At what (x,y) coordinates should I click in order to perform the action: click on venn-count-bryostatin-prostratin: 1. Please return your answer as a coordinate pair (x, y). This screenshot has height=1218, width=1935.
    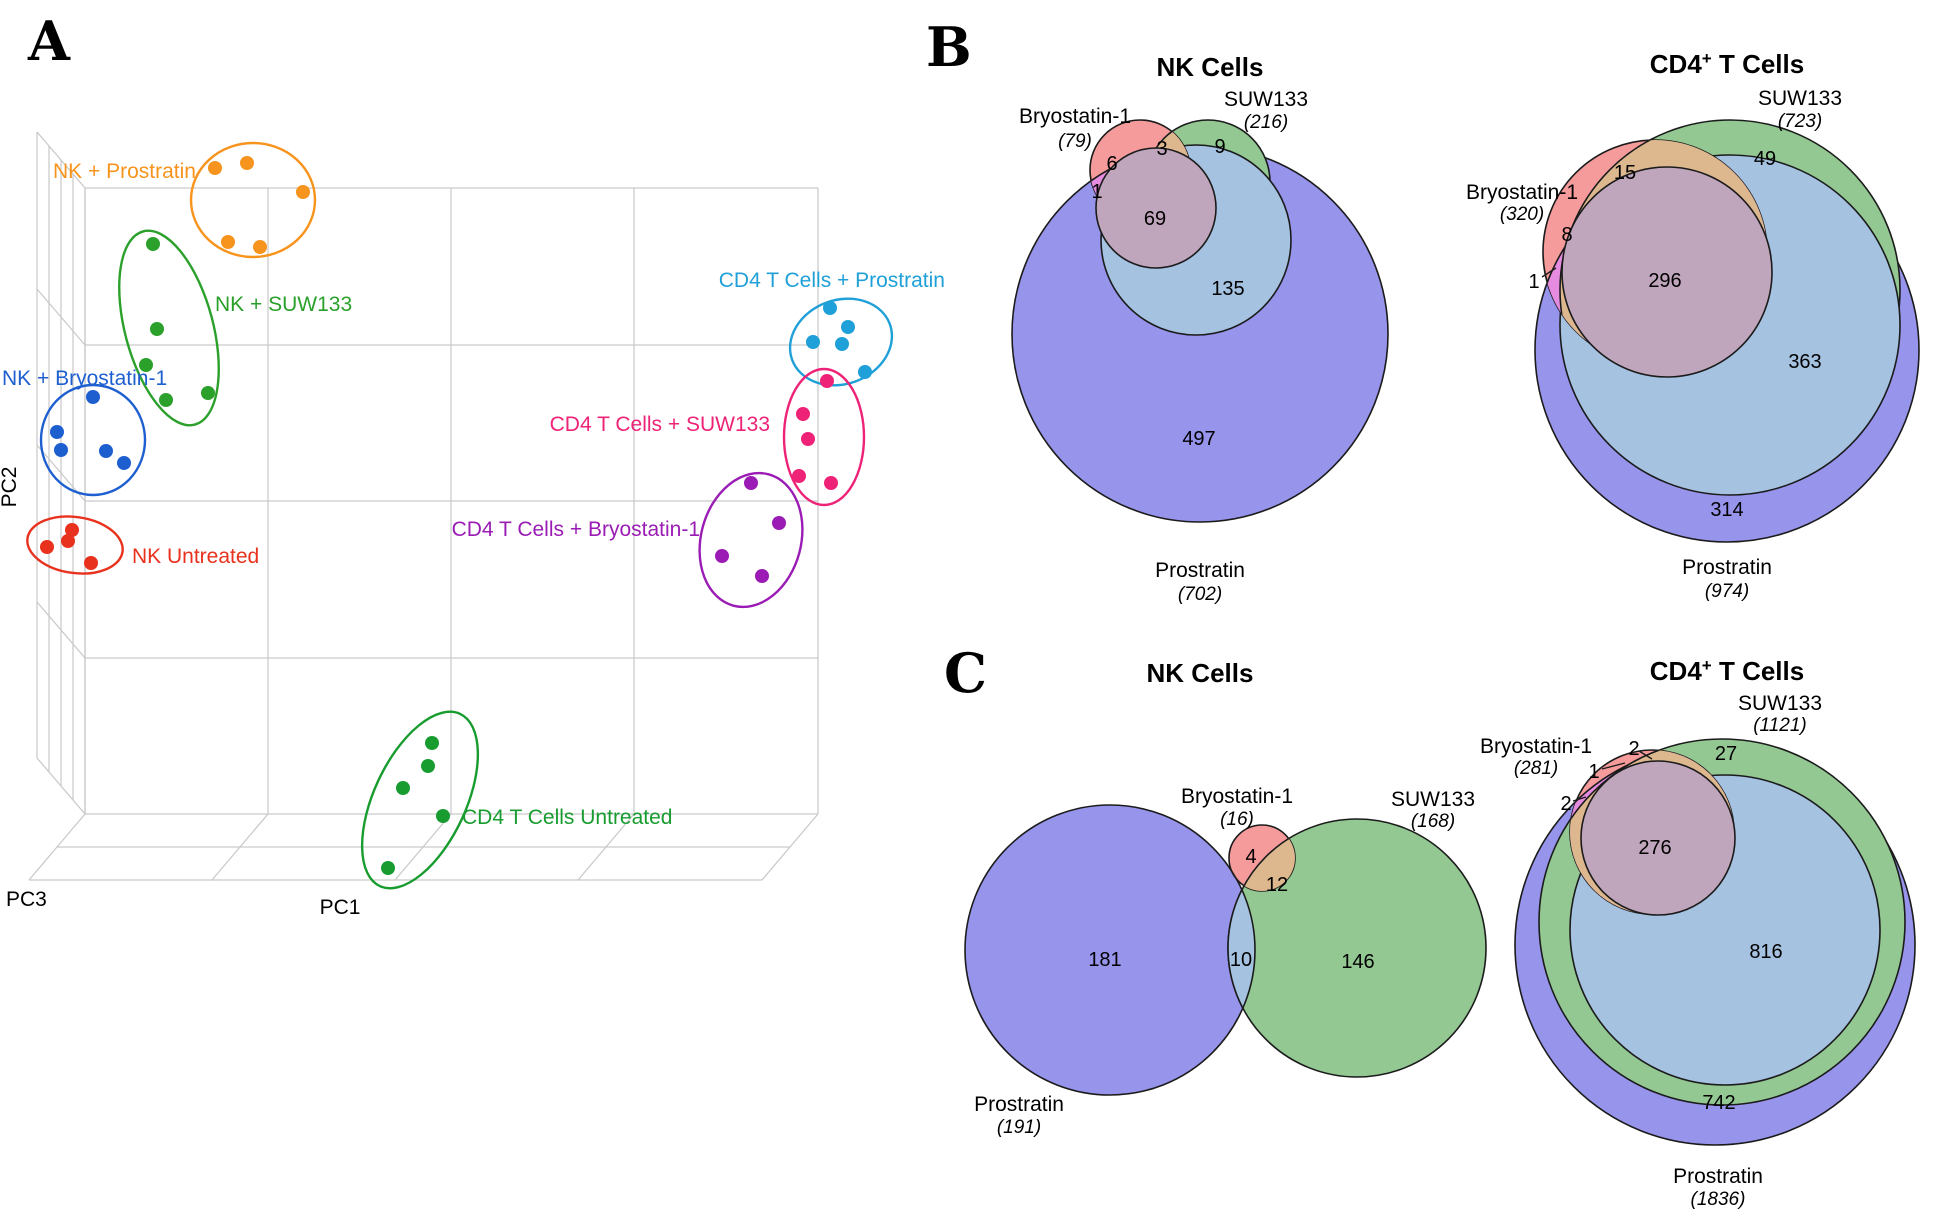
    Looking at the image, I should click on (1096, 192).